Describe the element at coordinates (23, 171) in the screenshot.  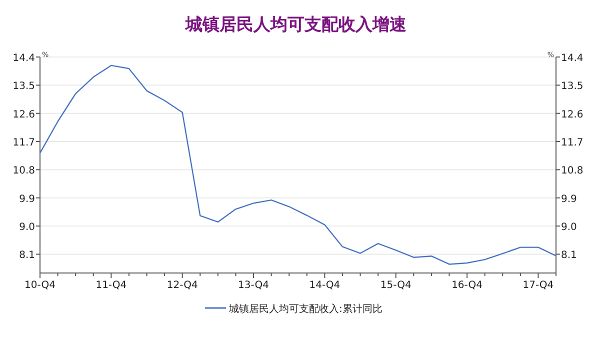
I see `y-tick-label: 10.8` at that location.